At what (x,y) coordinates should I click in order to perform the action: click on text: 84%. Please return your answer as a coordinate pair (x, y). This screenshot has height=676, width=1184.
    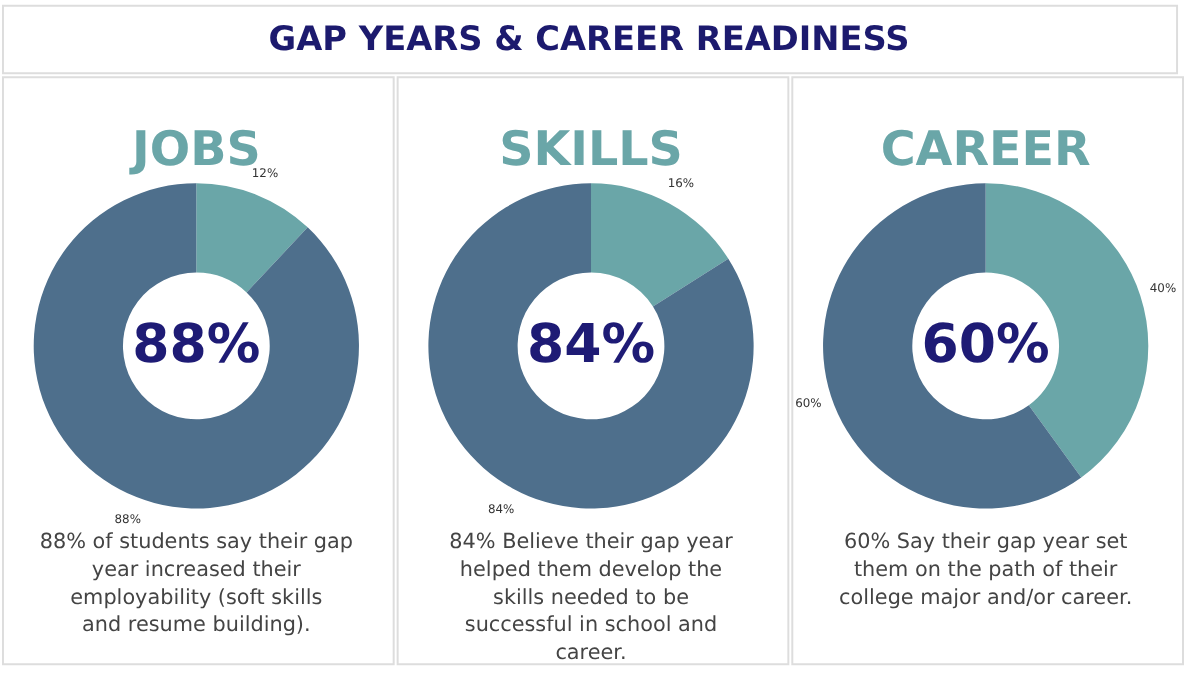
    Looking at the image, I should click on (591, 344).